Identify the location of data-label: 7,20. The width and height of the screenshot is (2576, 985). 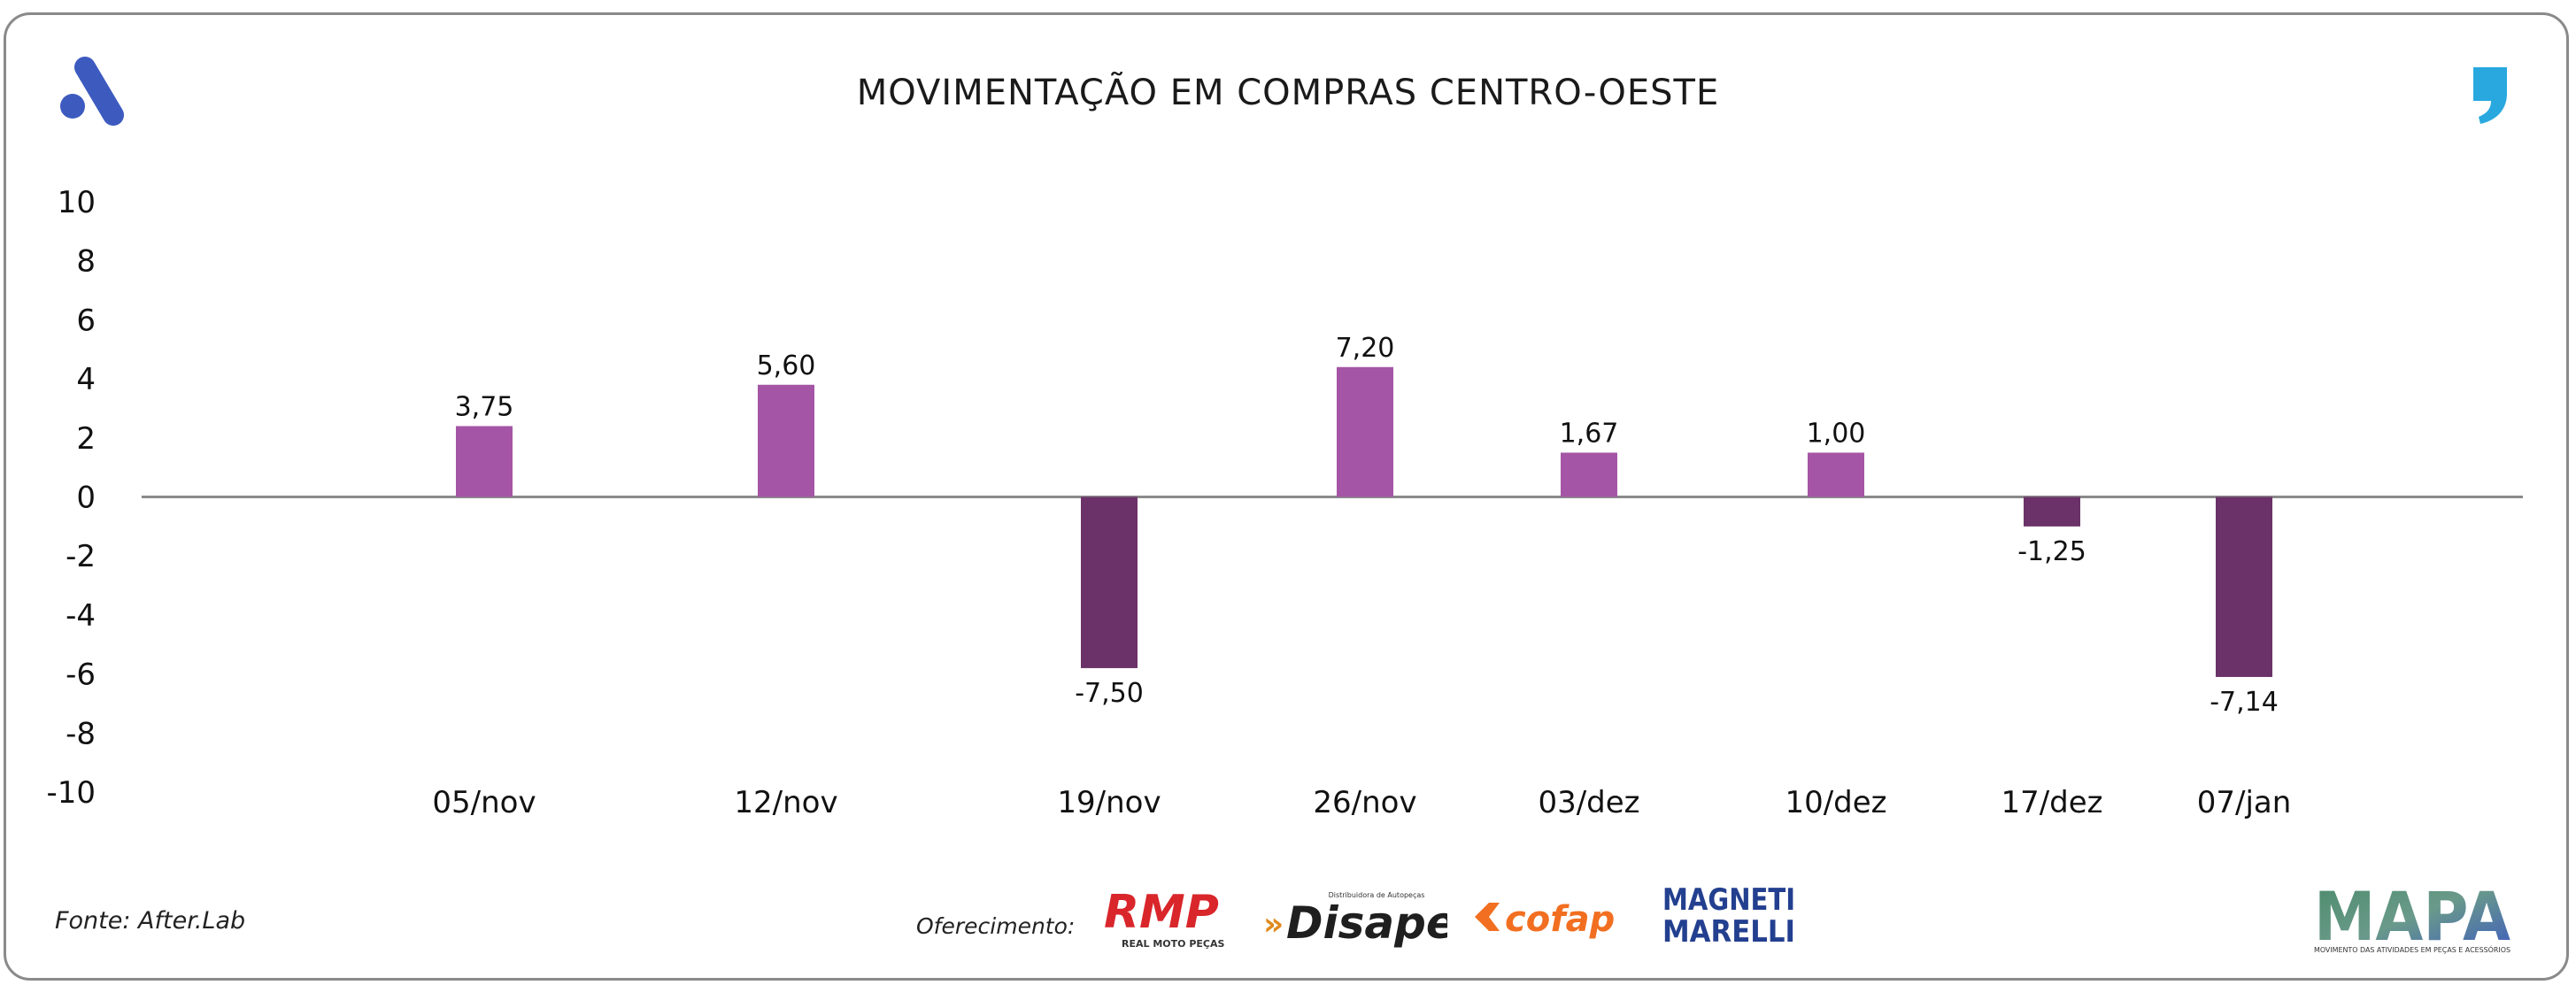
(1365, 348).